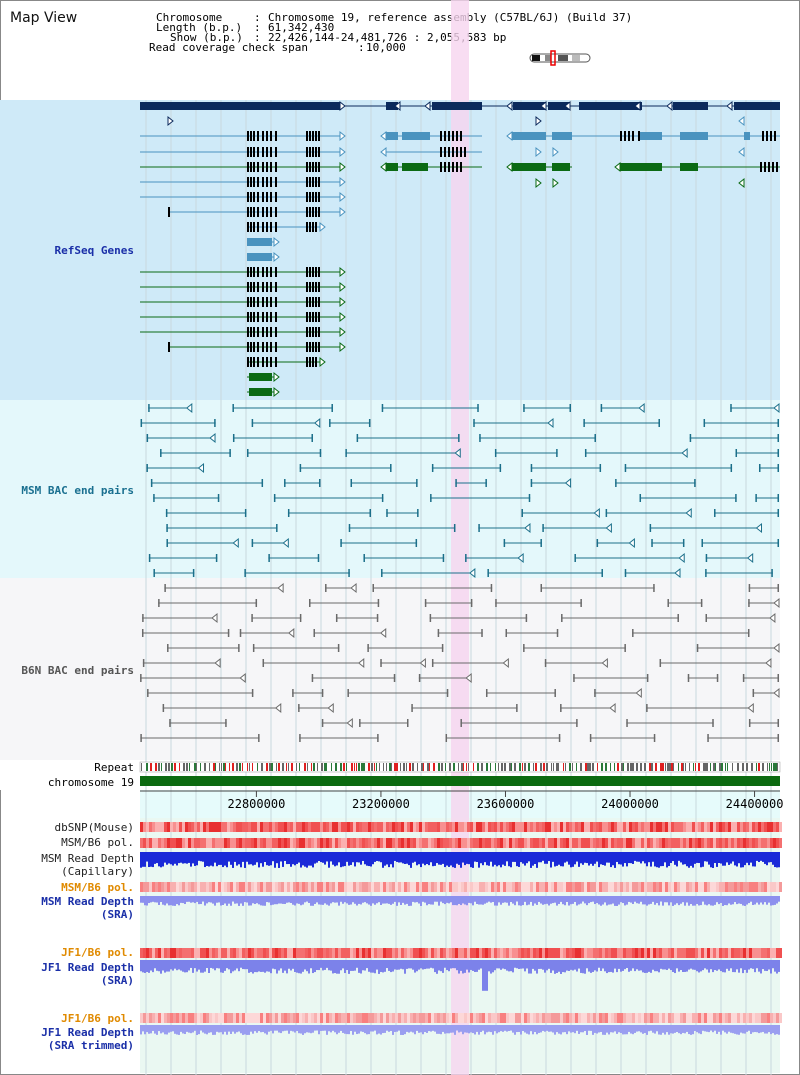 This screenshot has height=1075, width=800. I want to click on b6n-bac-track, so click(460, 662).